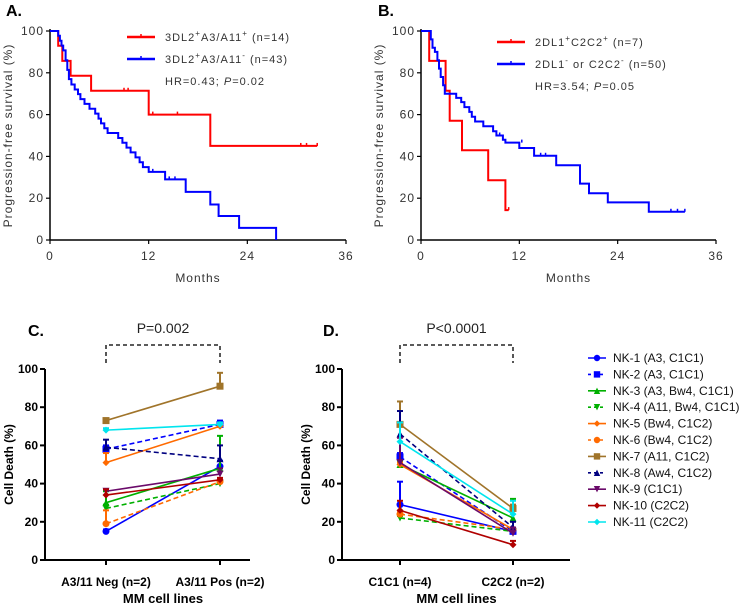  Describe the element at coordinates (676, 407) in the screenshot. I see `legend-item-label: NK-4 (A11, Bw4, C1C1)` at that location.